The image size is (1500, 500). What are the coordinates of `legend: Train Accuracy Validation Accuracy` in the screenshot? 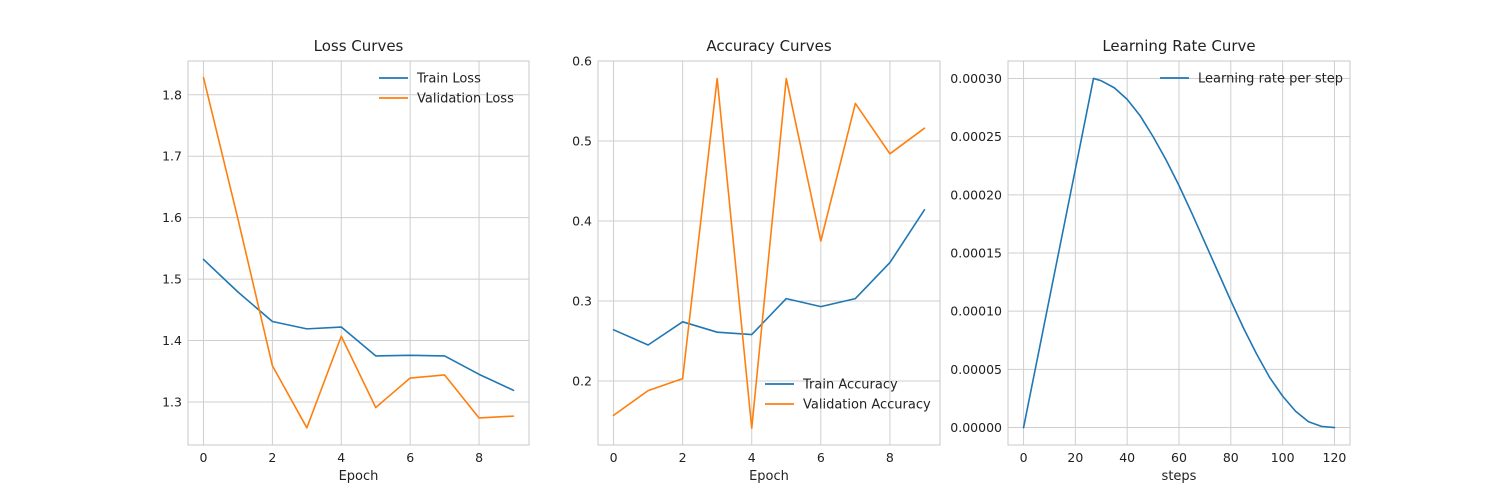 It's located at (848, 395).